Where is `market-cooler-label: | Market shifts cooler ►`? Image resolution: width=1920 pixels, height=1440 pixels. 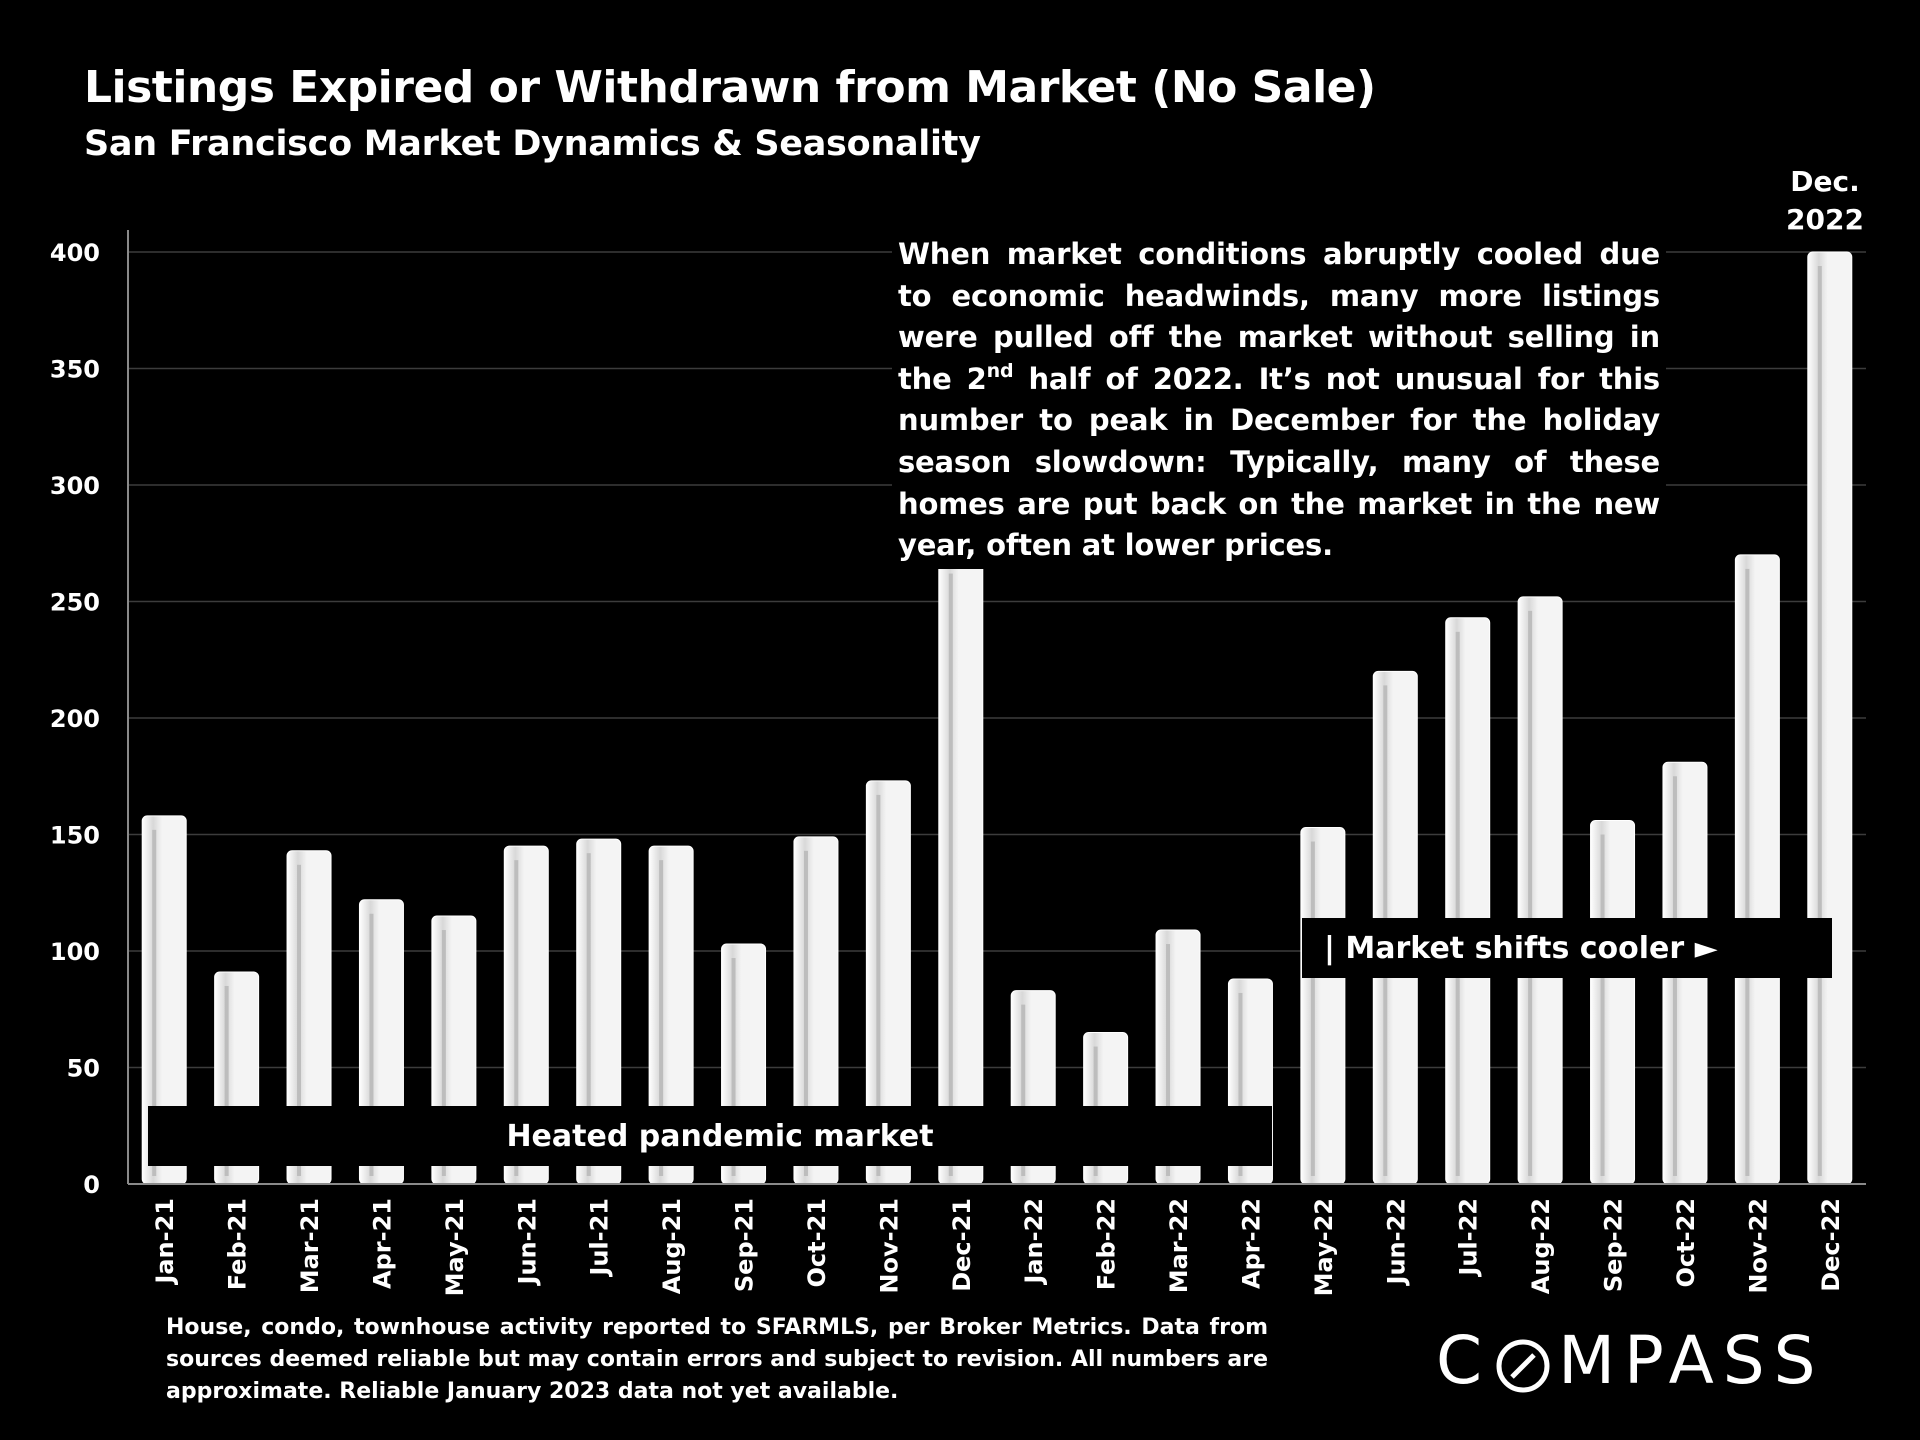
market-cooler-label: | Market shifts cooler ► is located at coordinates (1567, 948).